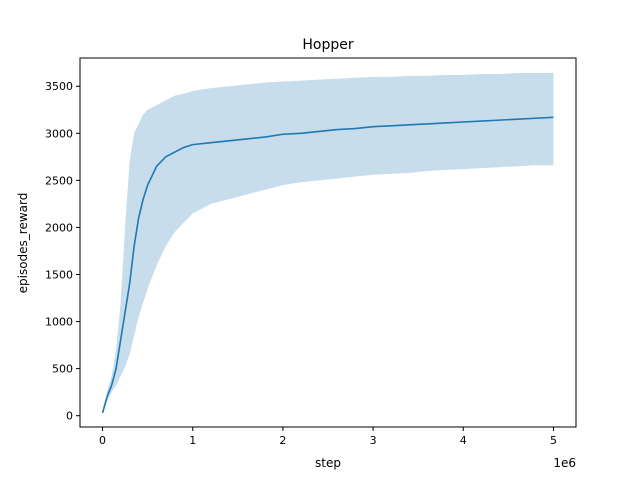  Describe the element at coordinates (59, 133) in the screenshot. I see `y-tick-label: 3000` at that location.